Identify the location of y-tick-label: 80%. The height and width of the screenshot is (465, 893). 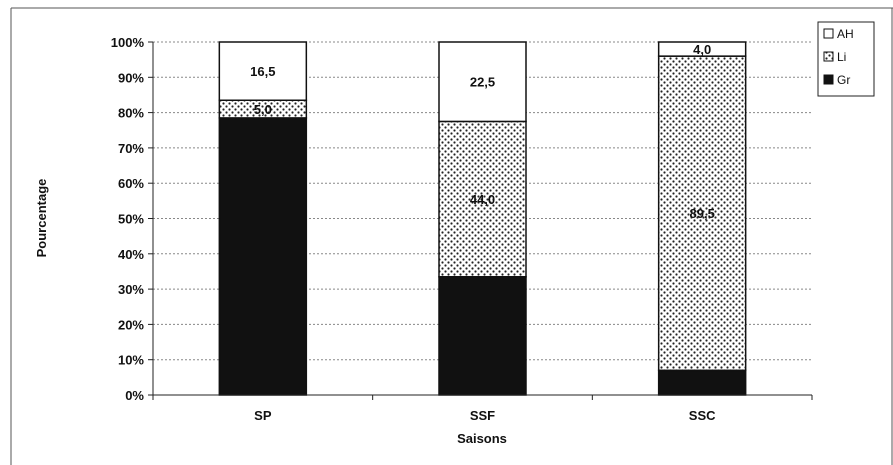
(131, 113).